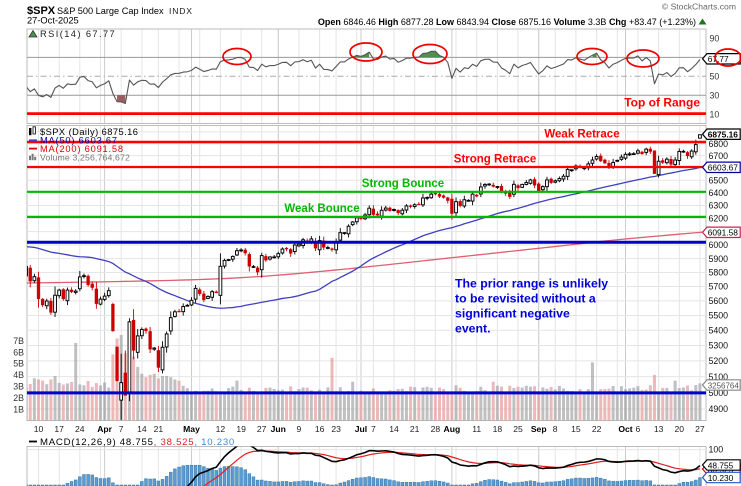  What do you see at coordinates (625, 429) in the screenshot?
I see `svg-text: Oct` at bounding box center [625, 429].